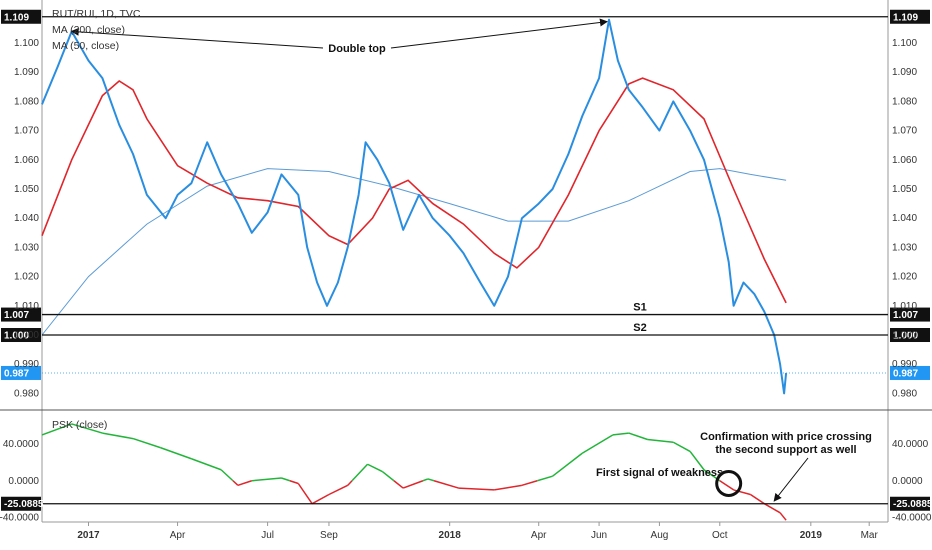 The image size is (932, 550). I want to click on x-tick-3: Sep, so click(329, 535).